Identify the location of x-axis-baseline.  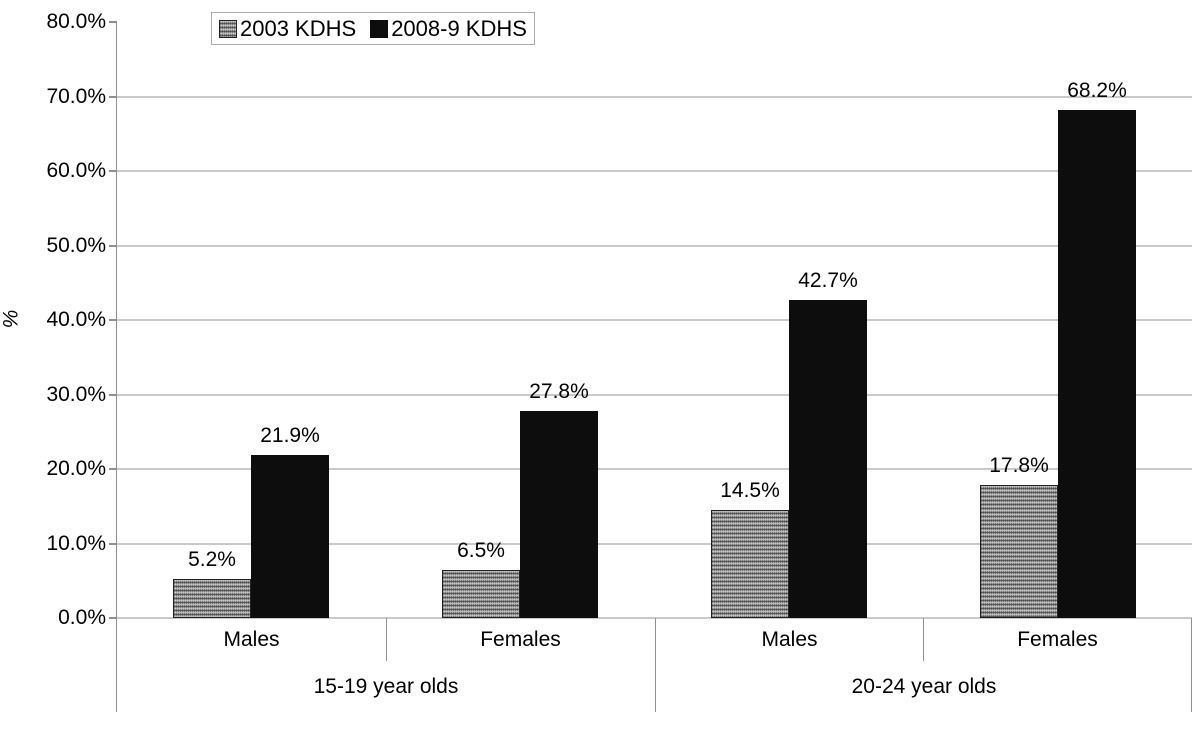
(654, 618).